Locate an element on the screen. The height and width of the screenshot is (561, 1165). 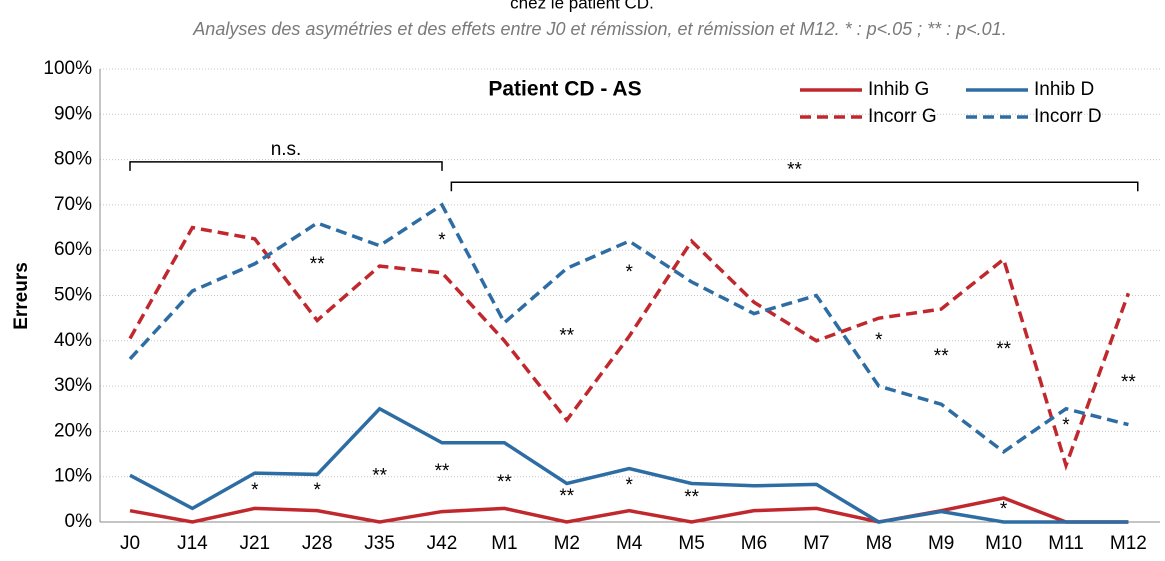
series-line is located at coordinates (629, 510).